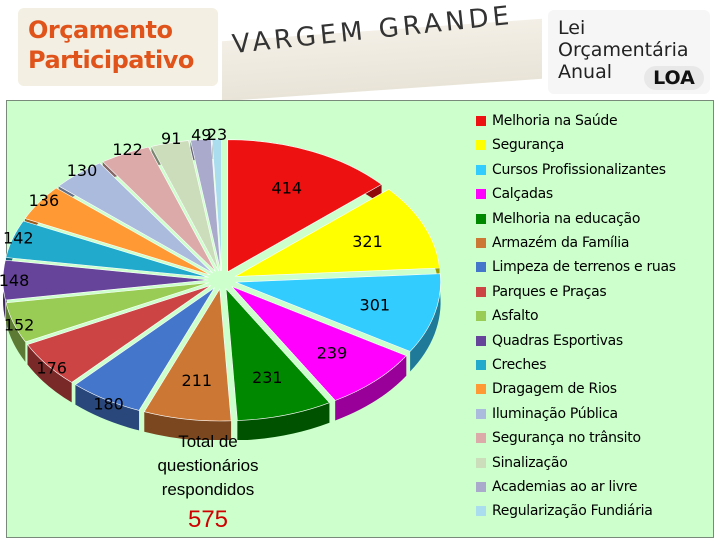  I want to click on pie-value-label: 23, so click(217, 134).